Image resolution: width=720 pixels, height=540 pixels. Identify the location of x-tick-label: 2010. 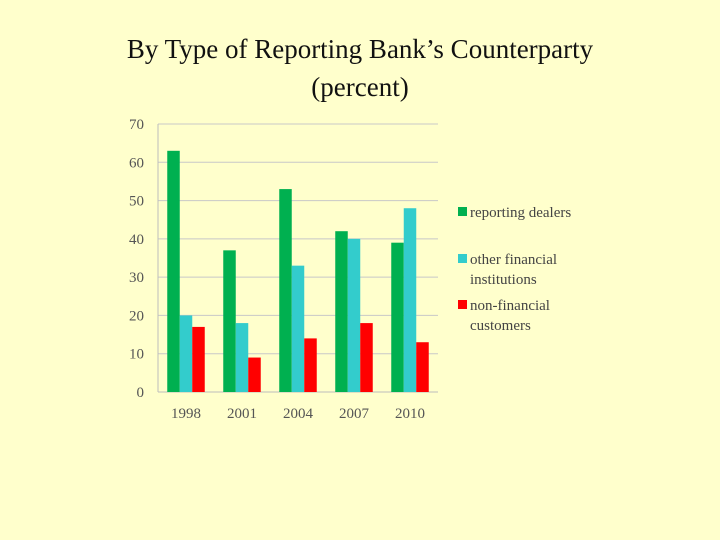
(410, 414).